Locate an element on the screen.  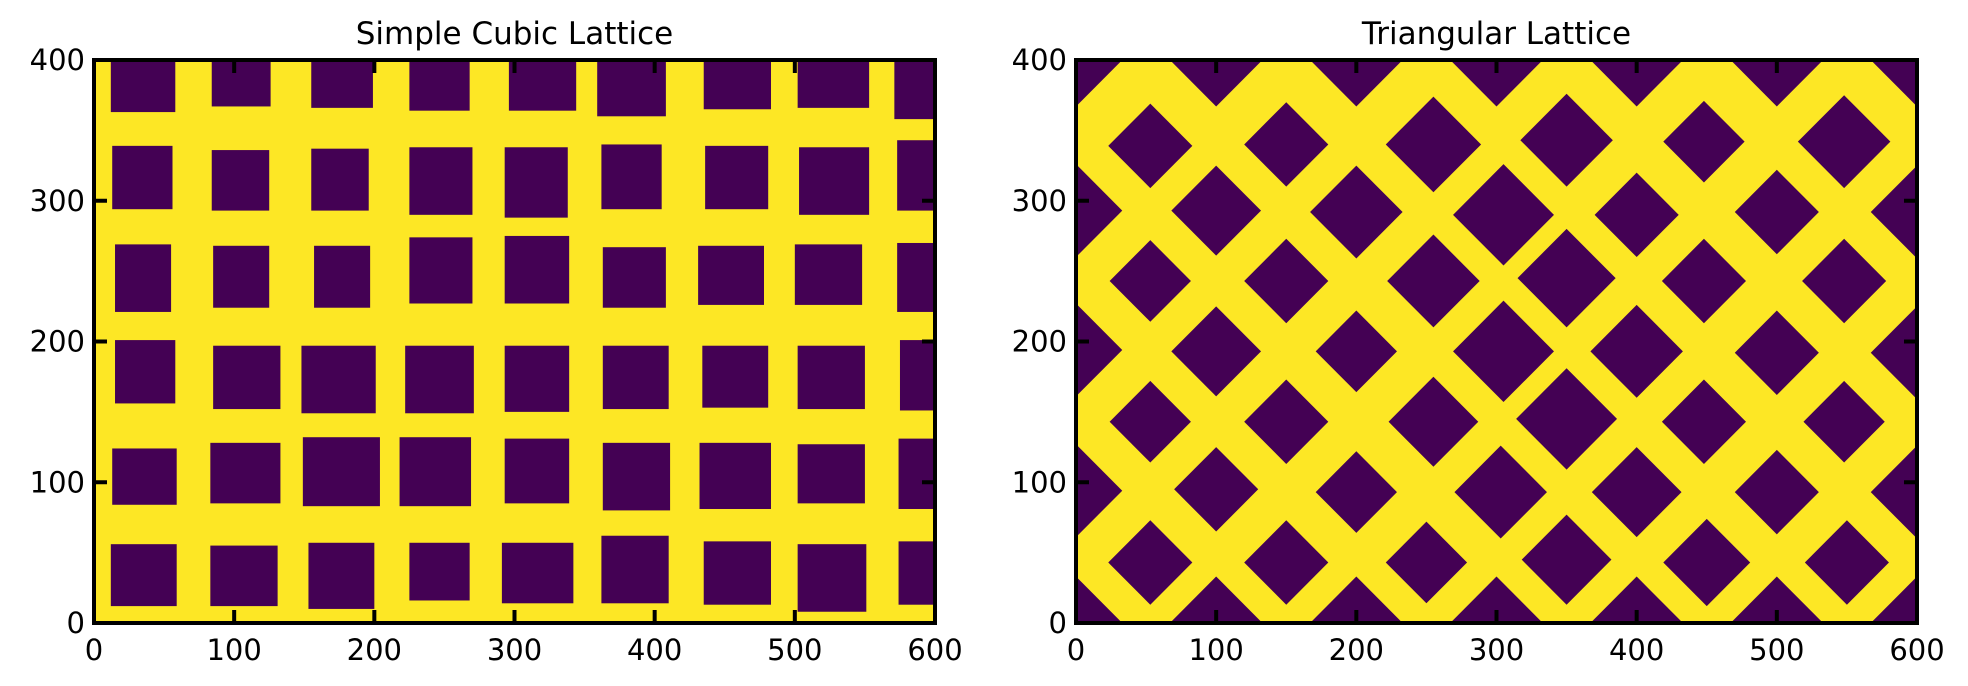
y-tick-label: 300 is located at coordinates (1039, 201).